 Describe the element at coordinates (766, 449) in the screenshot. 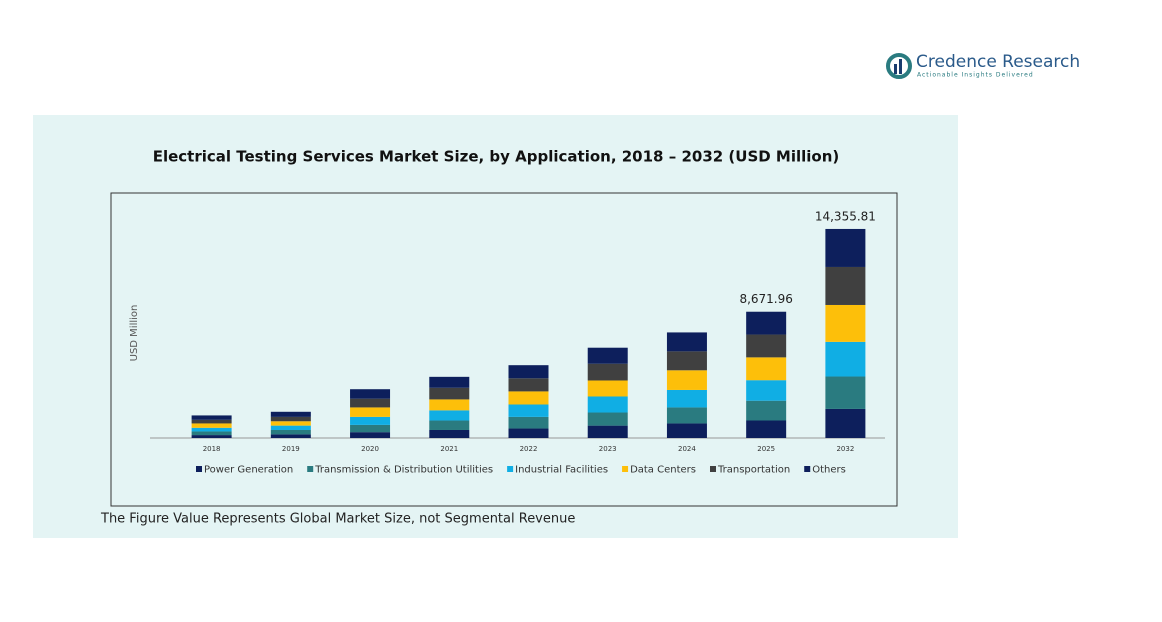

I see `x-tick-label: 2025` at that location.